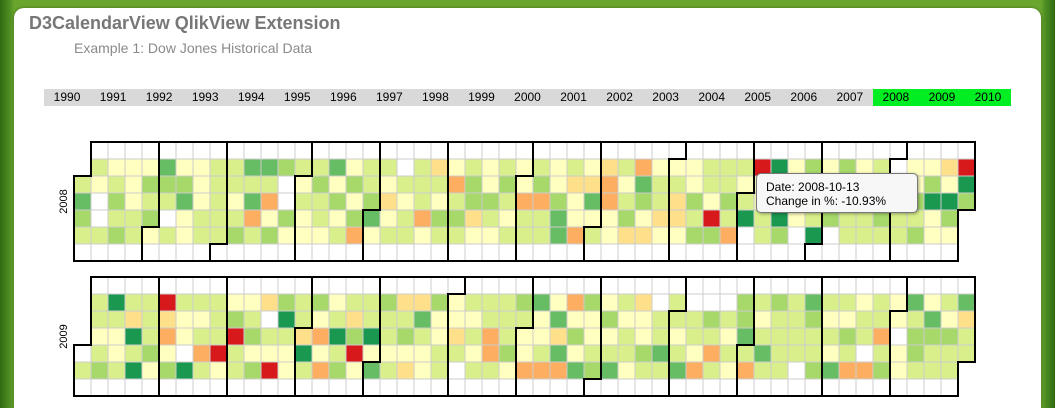 The height and width of the screenshot is (408, 1055). I want to click on year-tab-2008: 2008, so click(895, 97).